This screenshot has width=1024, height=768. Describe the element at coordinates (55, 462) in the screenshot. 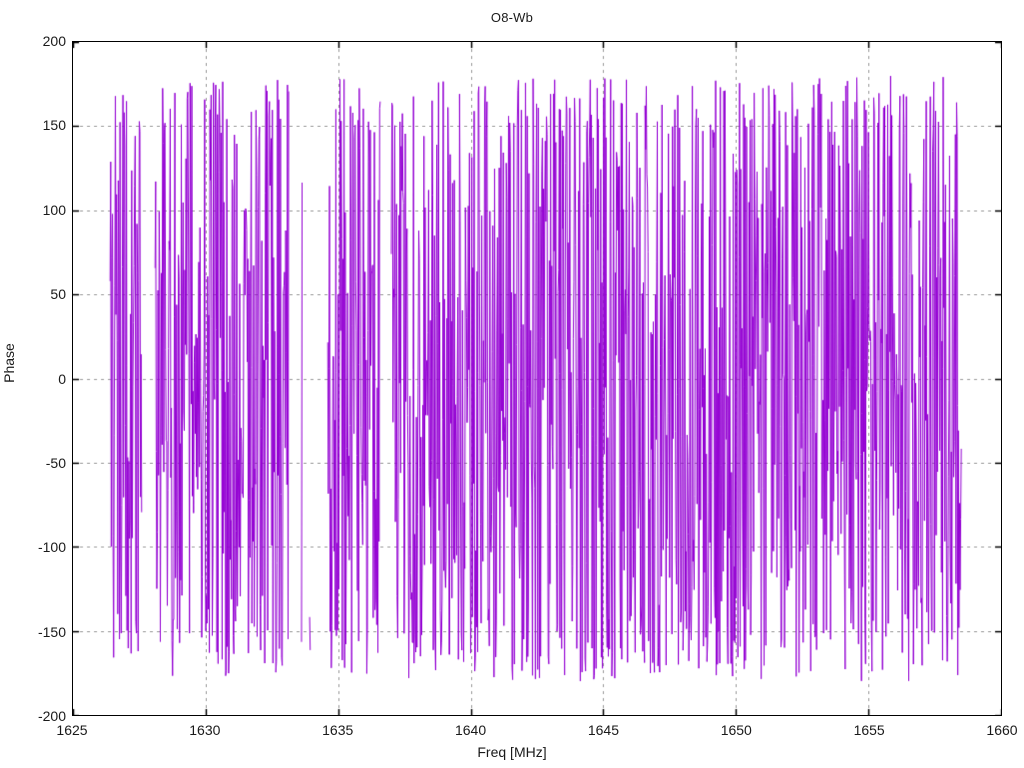

I see `y-tick-label: -50` at that location.